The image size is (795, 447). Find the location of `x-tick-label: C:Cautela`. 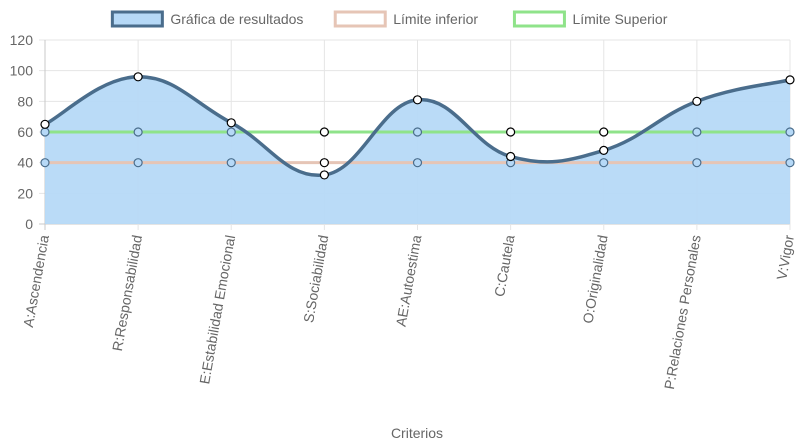

x-tick-label: C:Cautela is located at coordinates (504, 266).